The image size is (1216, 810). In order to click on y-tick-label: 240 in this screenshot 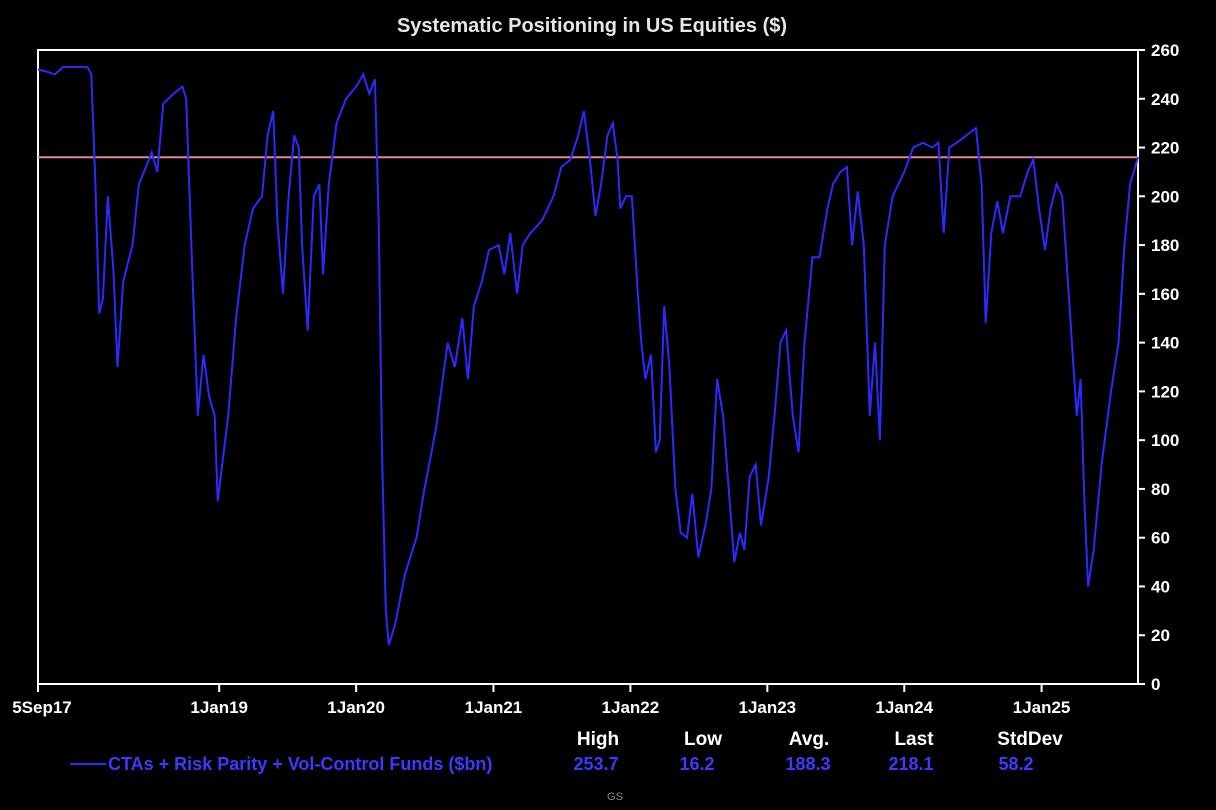, I will do `click(1165, 99)`.